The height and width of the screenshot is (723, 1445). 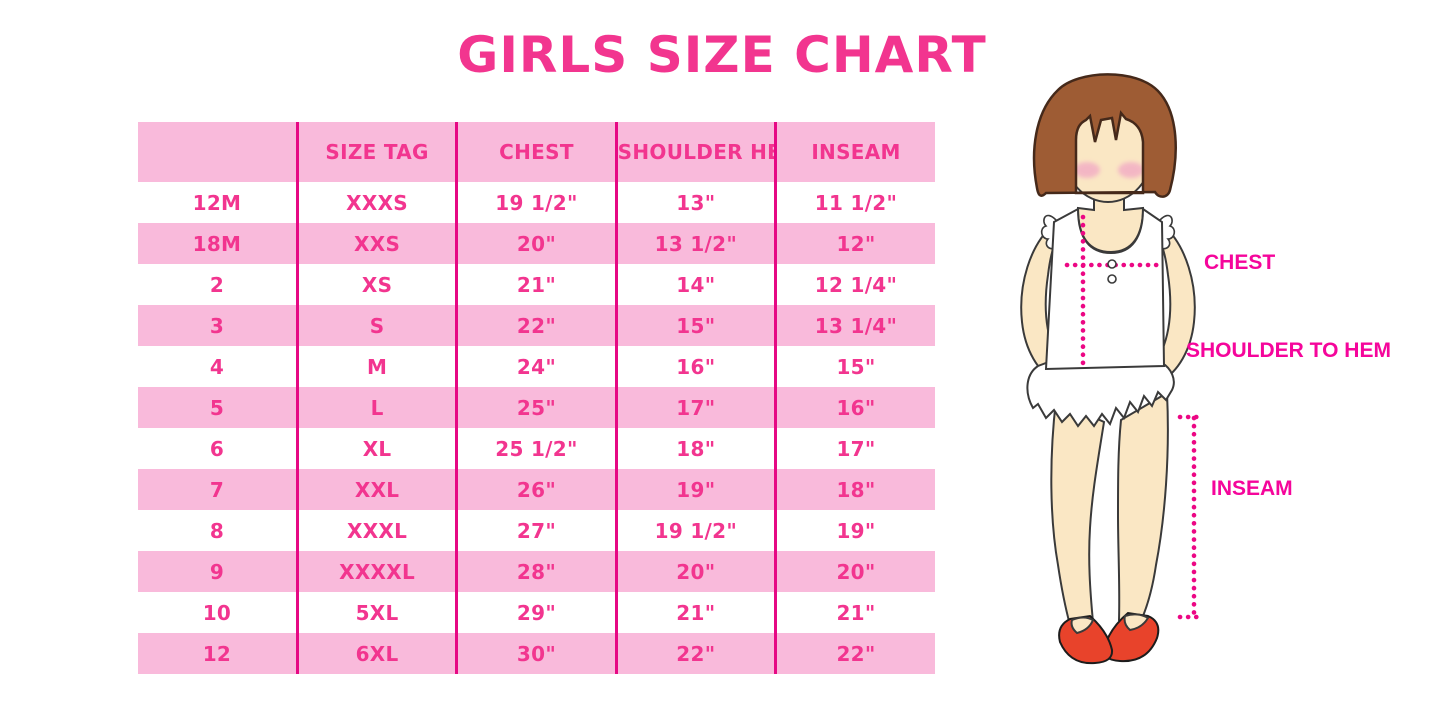 I want to click on bodice, so click(x=1105, y=289).